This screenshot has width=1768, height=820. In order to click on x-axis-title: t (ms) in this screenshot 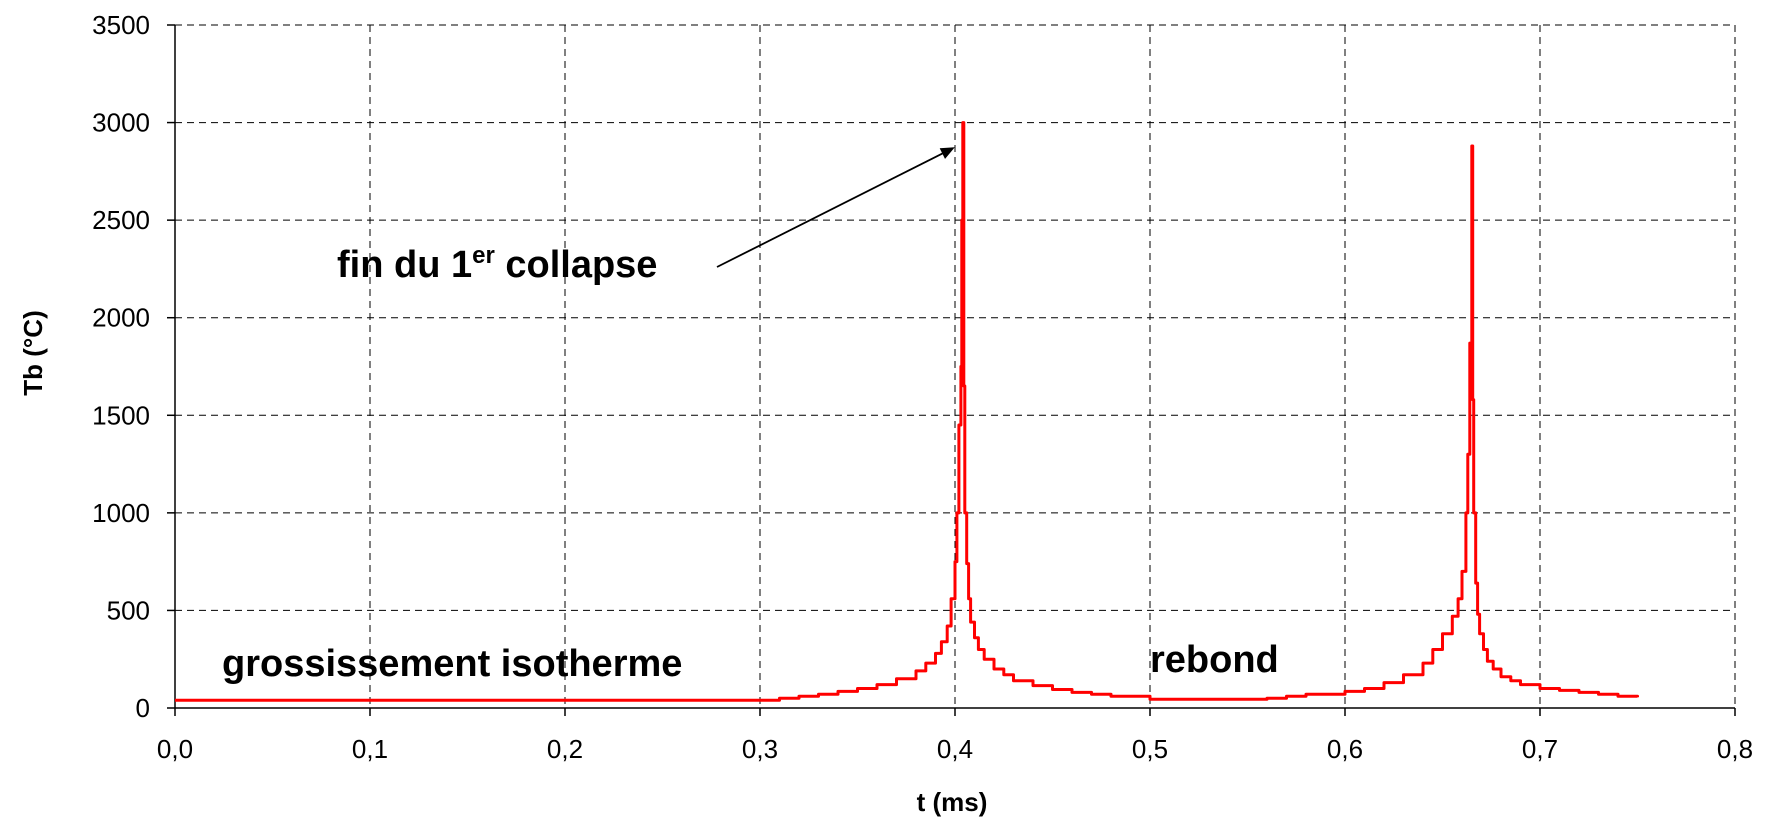, I will do `click(952, 802)`.